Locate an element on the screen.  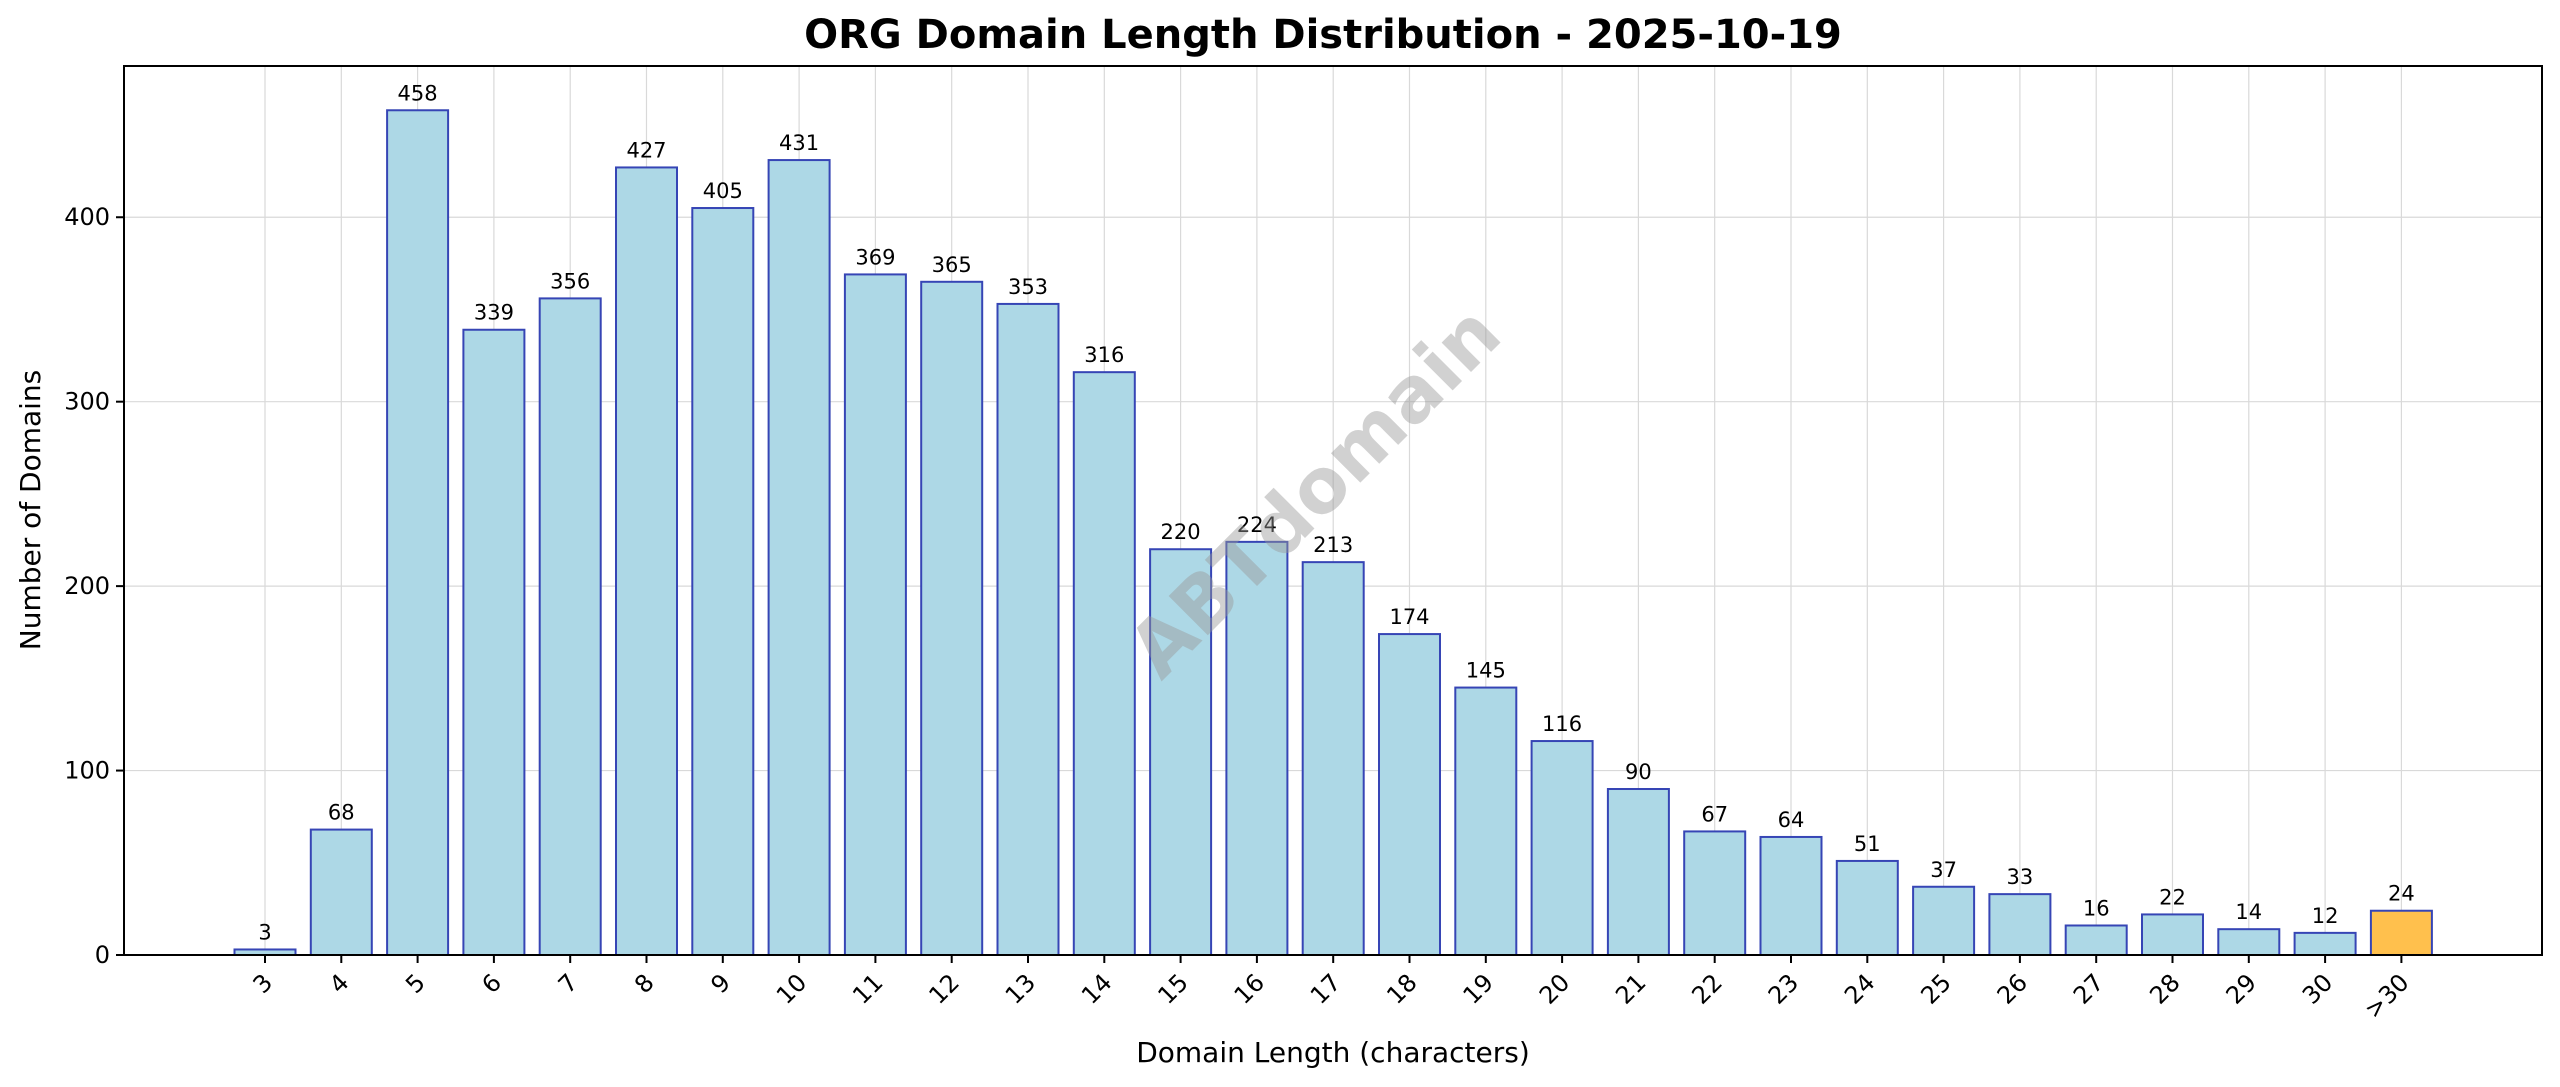
x-tick-label: 21 is located at coordinates (1630, 988).